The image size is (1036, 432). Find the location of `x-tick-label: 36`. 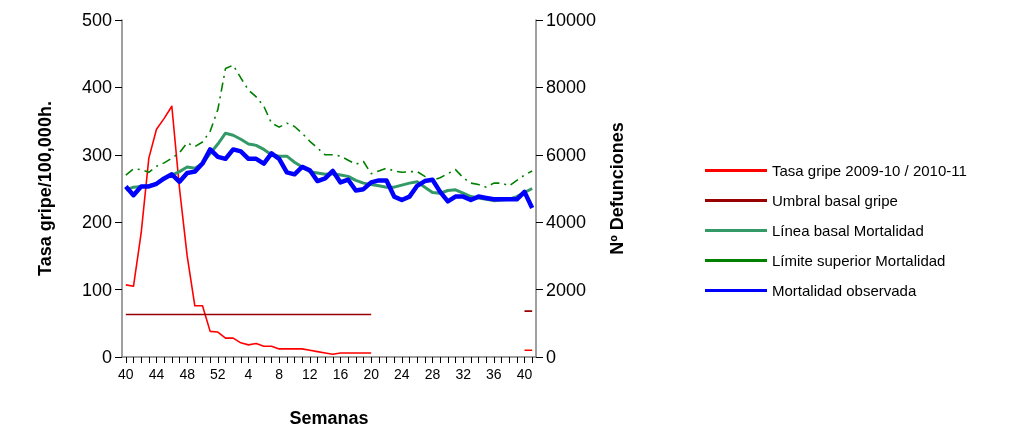

x-tick-label: 36 is located at coordinates (494, 374).